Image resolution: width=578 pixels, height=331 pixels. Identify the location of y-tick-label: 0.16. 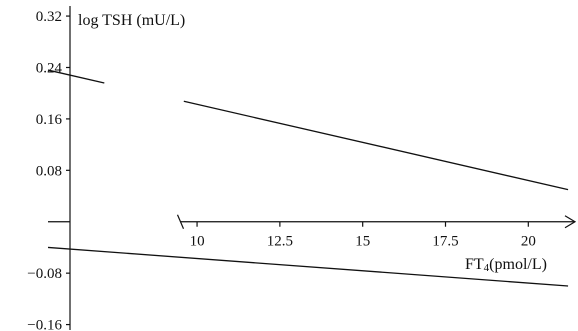
(49, 120).